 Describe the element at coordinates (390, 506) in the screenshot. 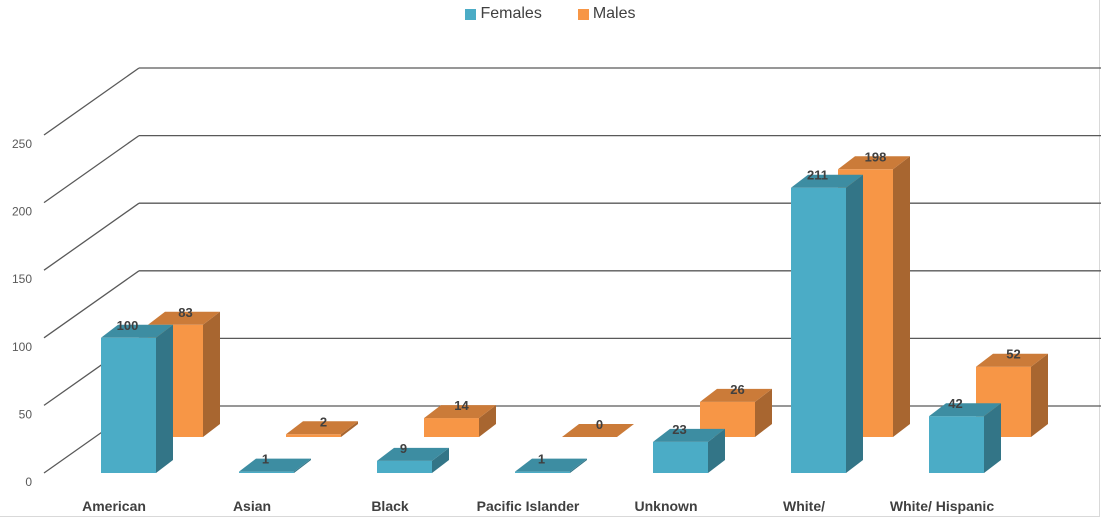

I see `x-category-label-2: Black` at that location.